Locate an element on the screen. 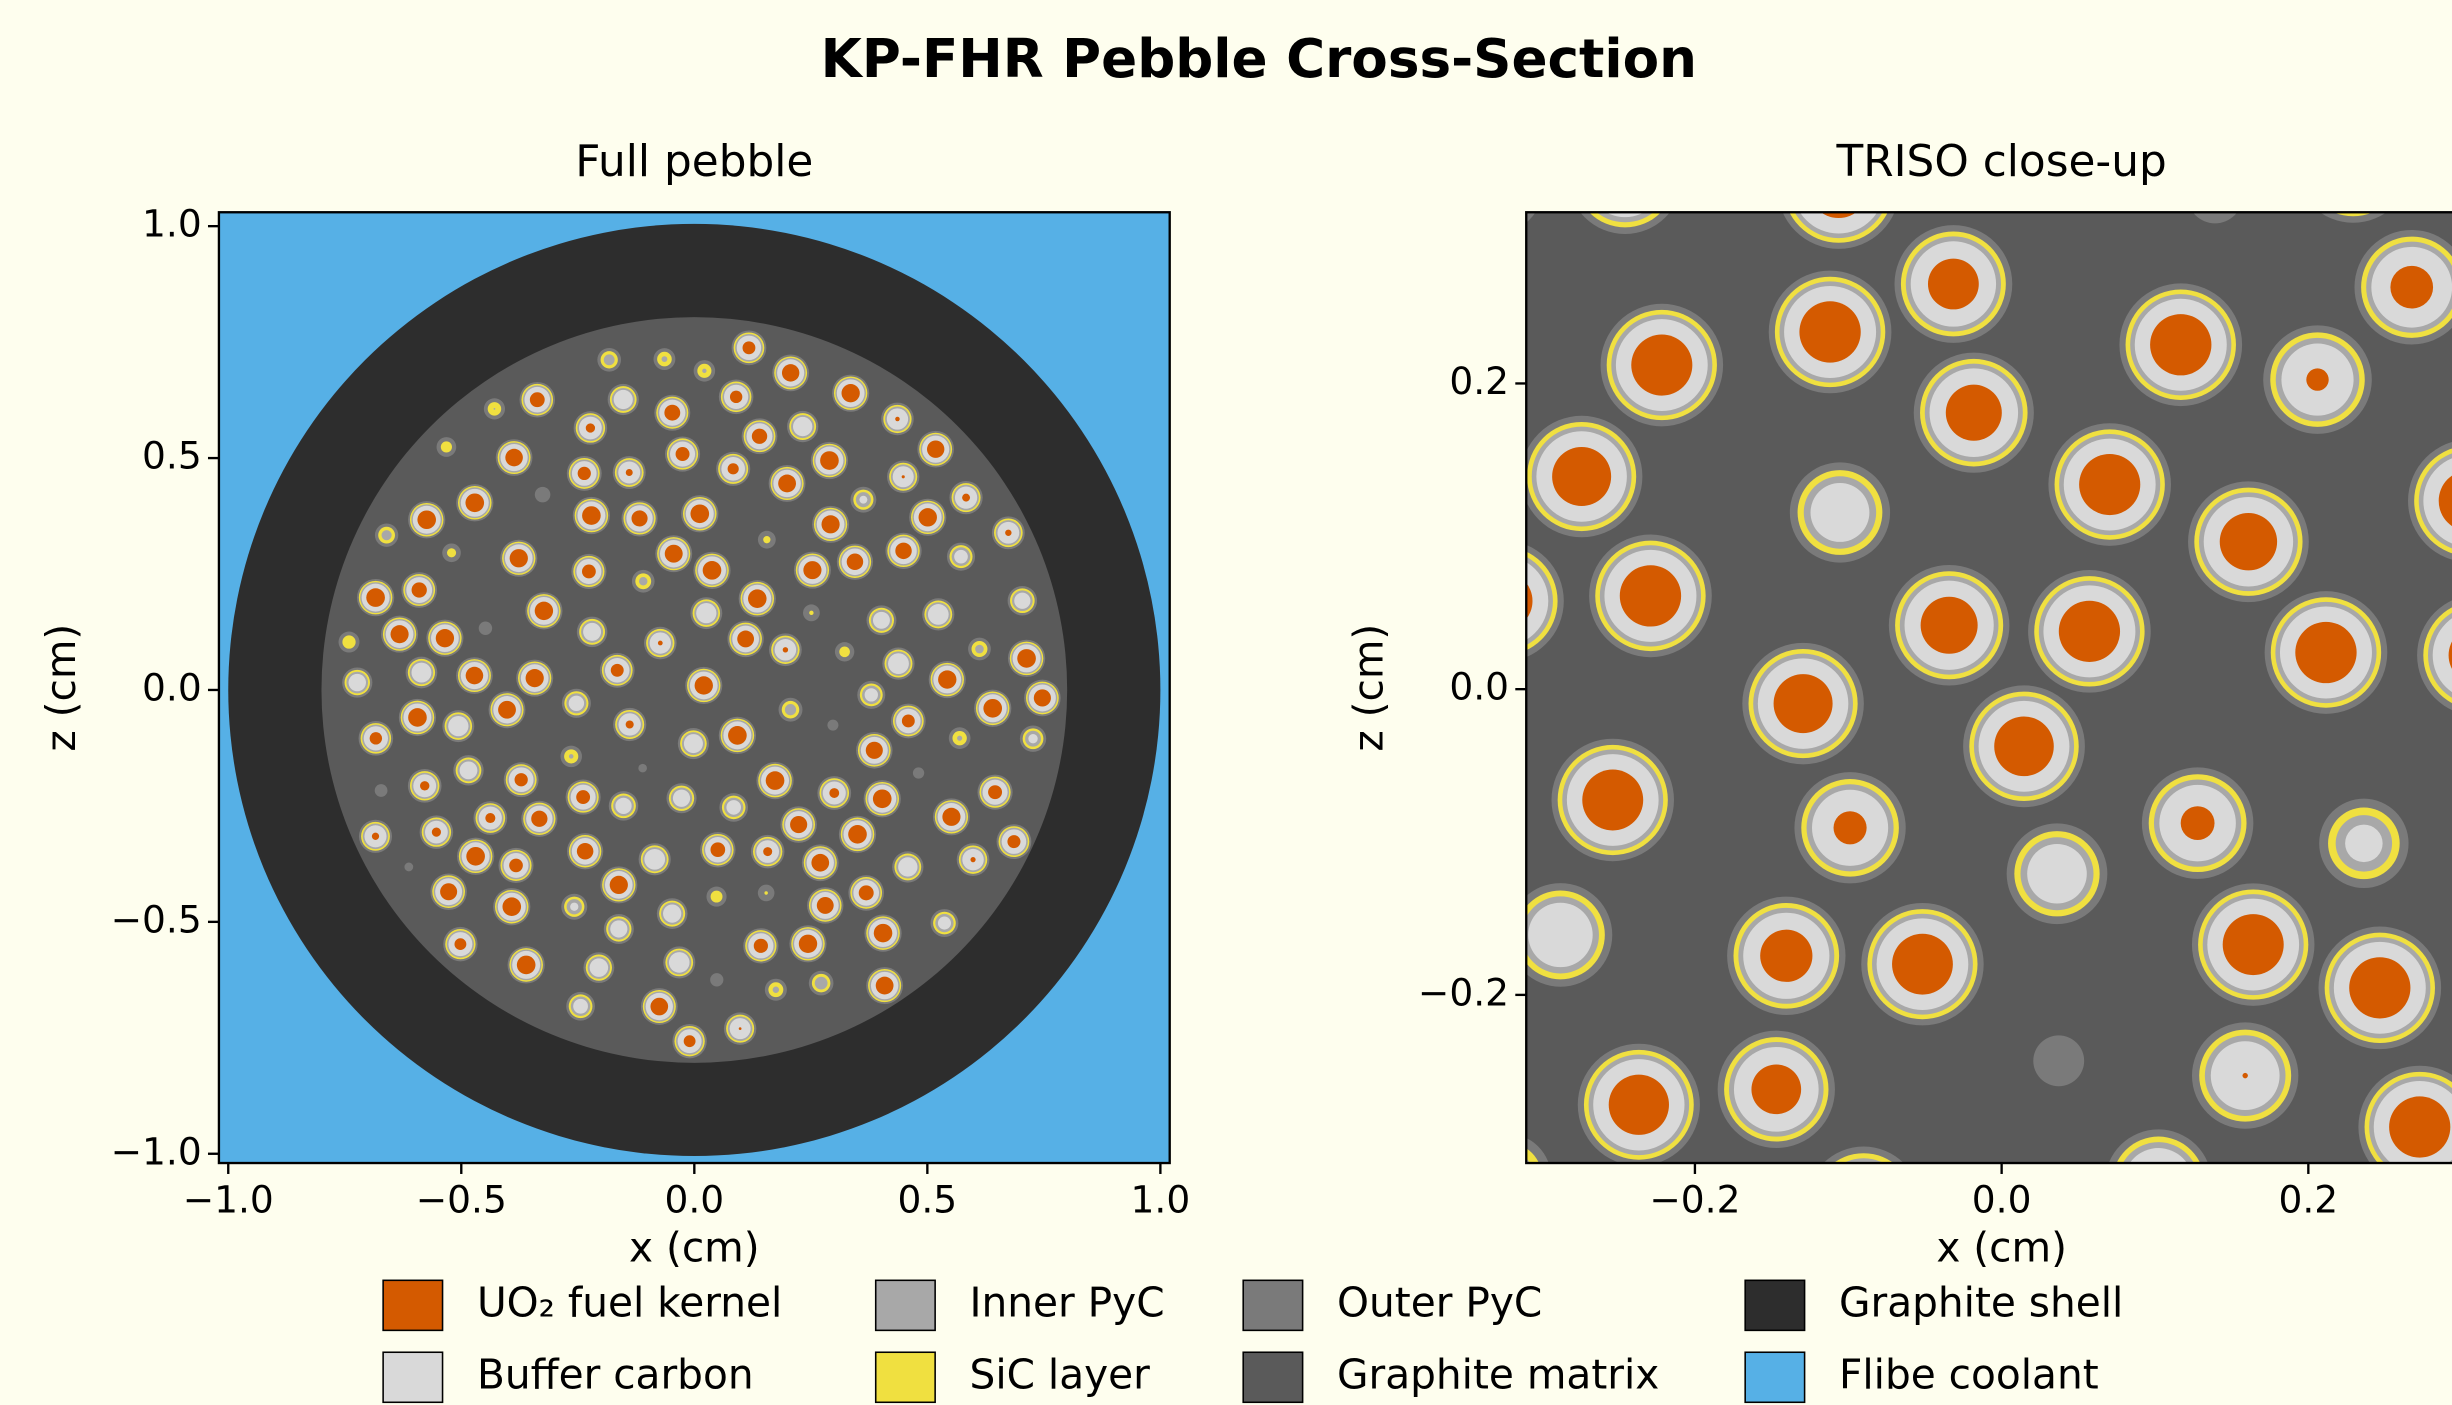 This screenshot has height=1405, width=2452. y-tick-label: −0.5 is located at coordinates (156, 919).